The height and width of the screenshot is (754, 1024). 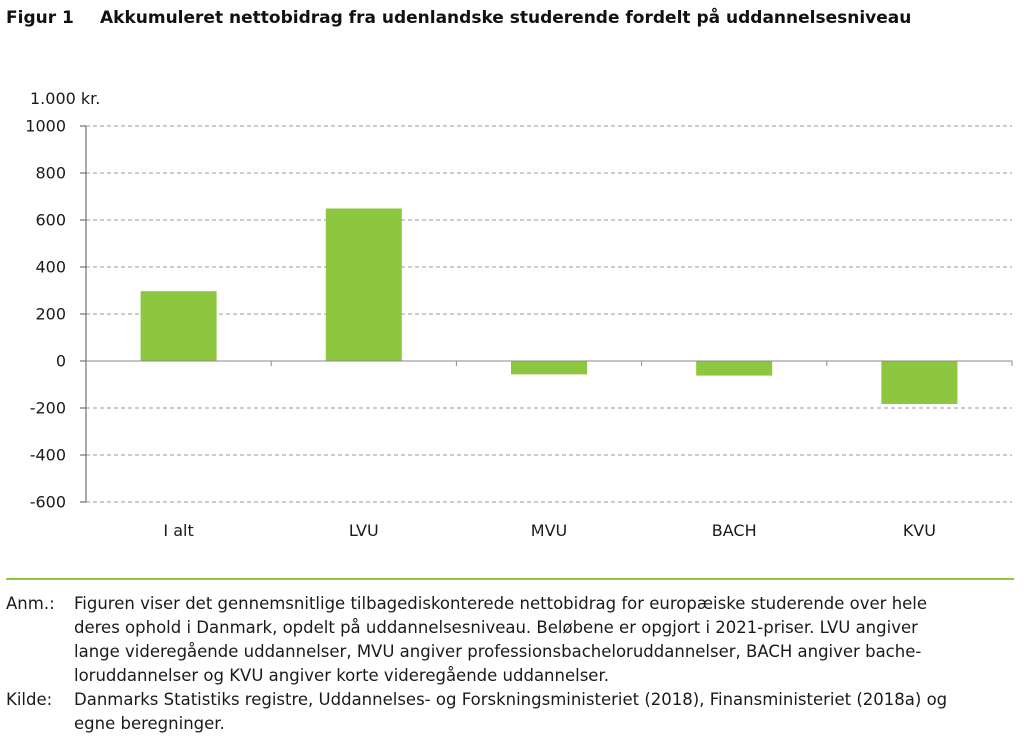 What do you see at coordinates (363, 284) in the screenshot?
I see `bar-lvu` at bounding box center [363, 284].